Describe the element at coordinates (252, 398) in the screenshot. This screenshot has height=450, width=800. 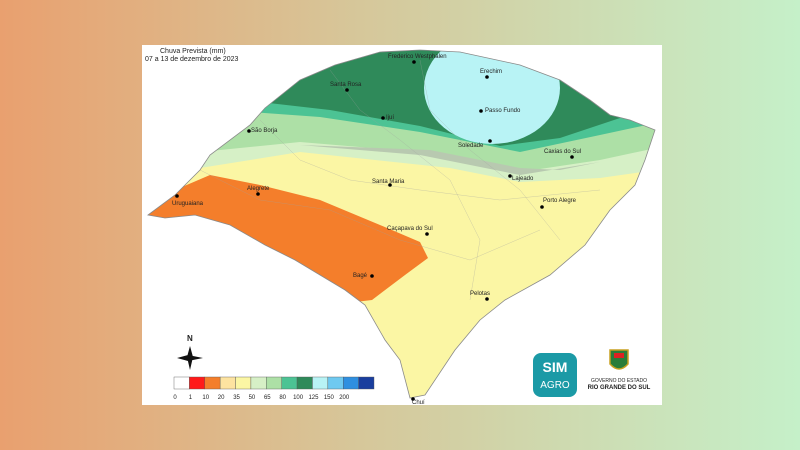
I see `legend-label: 50` at that location.